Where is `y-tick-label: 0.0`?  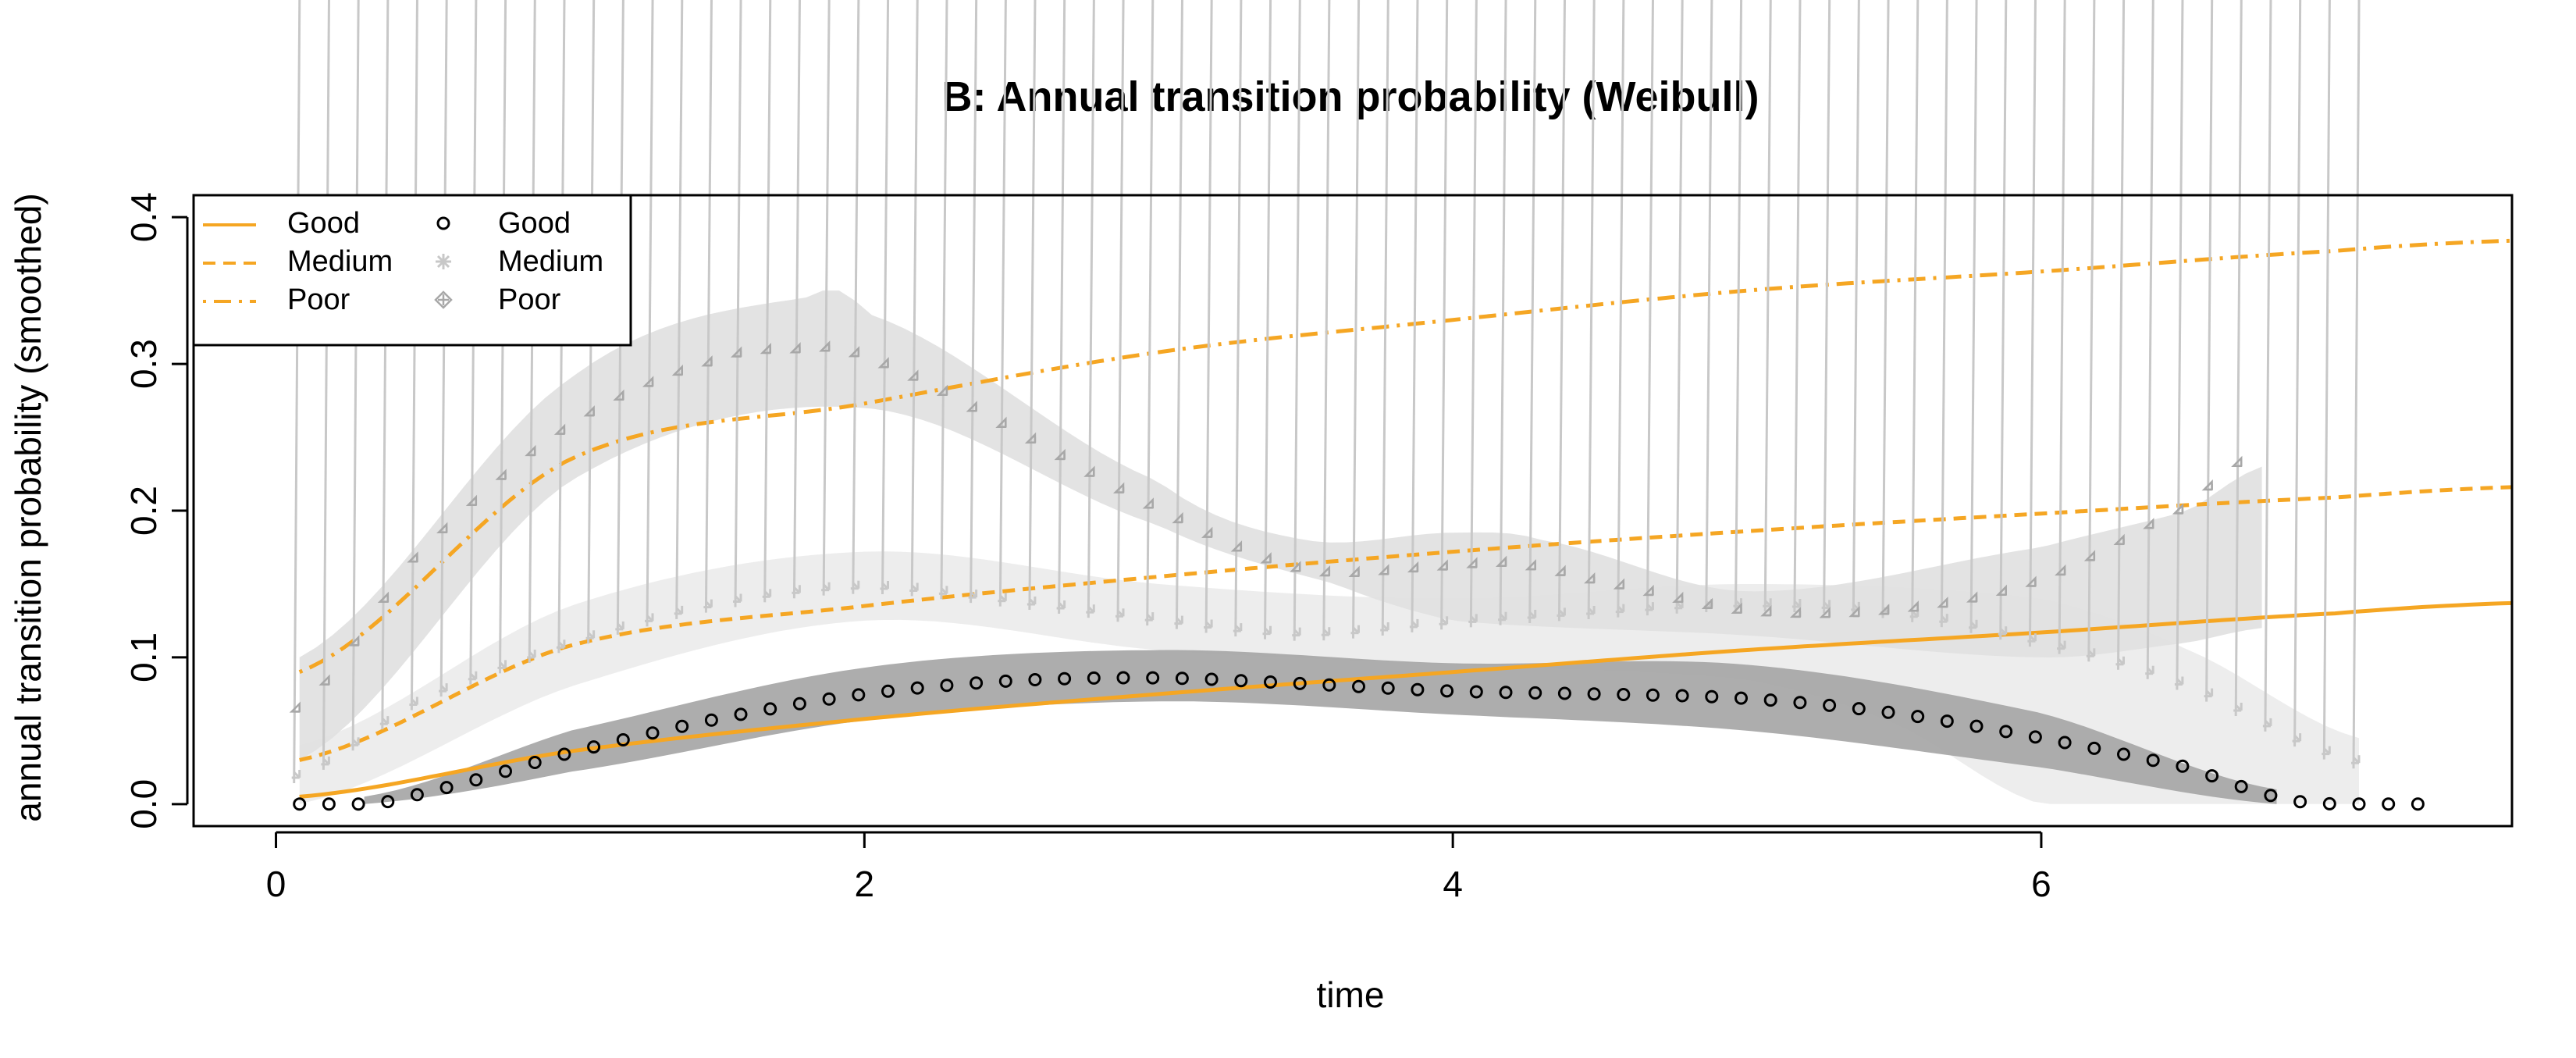
y-tick-label: 0.0 is located at coordinates (143, 804).